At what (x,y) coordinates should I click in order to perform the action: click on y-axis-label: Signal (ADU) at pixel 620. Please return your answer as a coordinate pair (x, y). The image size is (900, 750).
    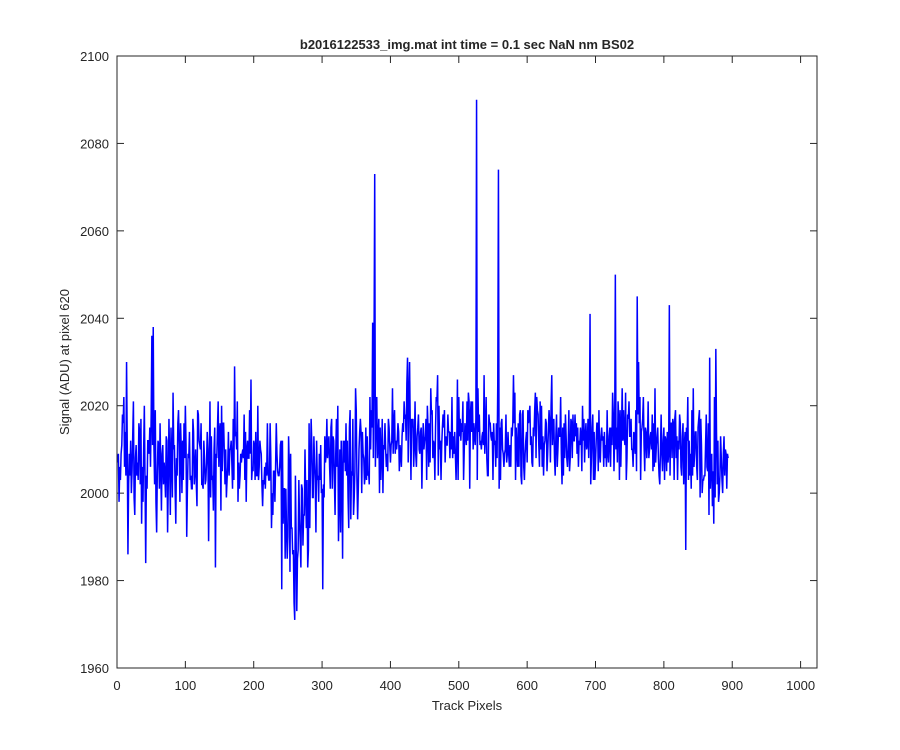
    Looking at the image, I should click on (64, 362).